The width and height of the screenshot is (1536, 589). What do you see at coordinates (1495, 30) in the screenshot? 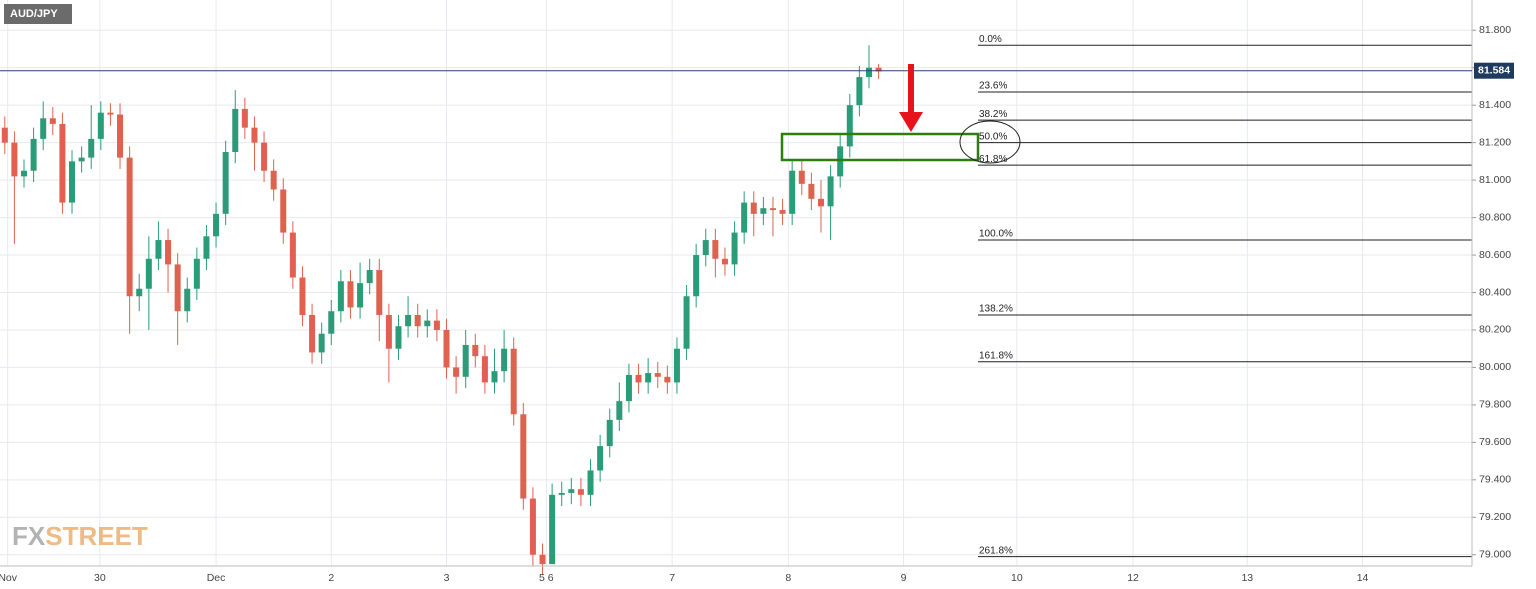
I see `y-tick-label: 81.800` at bounding box center [1495, 30].